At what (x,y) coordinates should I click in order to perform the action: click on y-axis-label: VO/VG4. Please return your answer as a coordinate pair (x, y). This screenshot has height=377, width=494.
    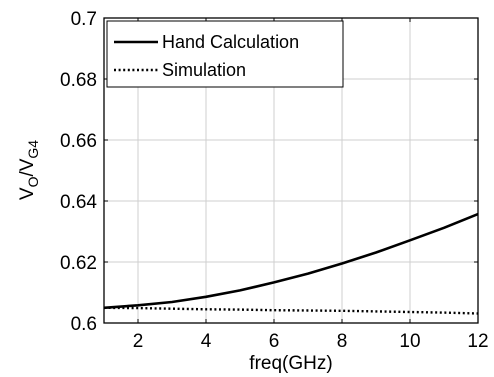
    Looking at the image, I should click on (29, 170).